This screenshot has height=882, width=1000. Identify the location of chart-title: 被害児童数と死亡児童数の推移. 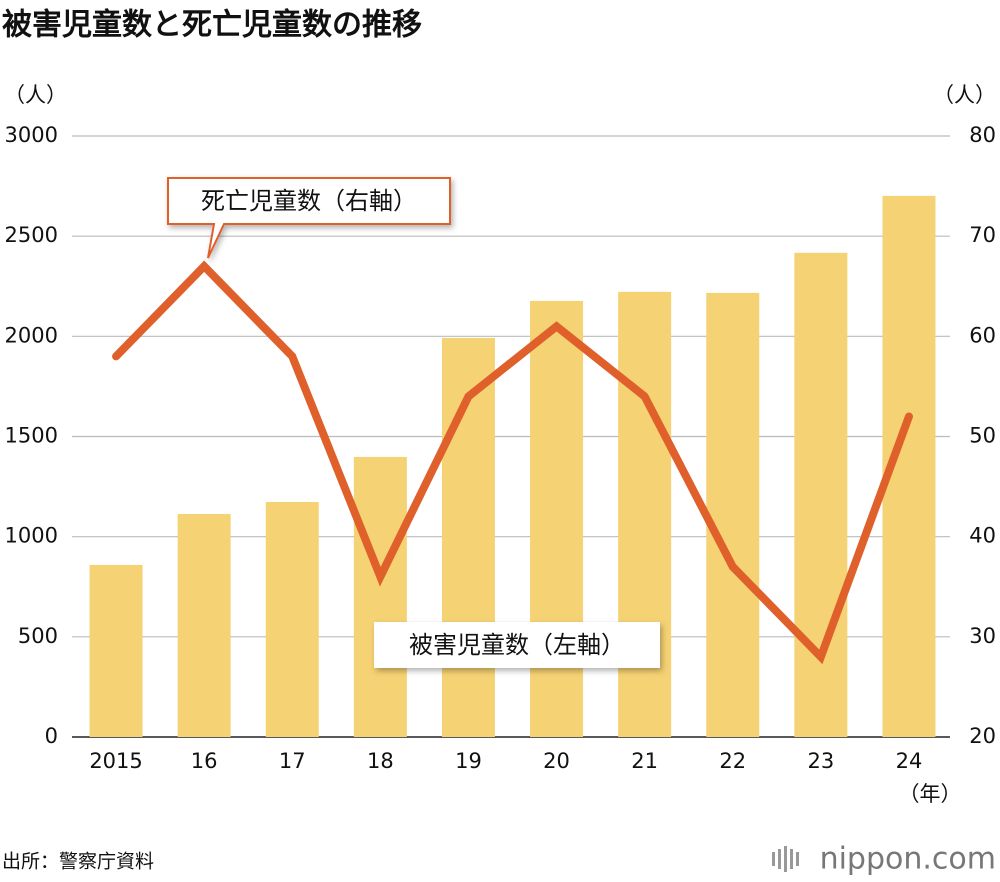
(212, 25).